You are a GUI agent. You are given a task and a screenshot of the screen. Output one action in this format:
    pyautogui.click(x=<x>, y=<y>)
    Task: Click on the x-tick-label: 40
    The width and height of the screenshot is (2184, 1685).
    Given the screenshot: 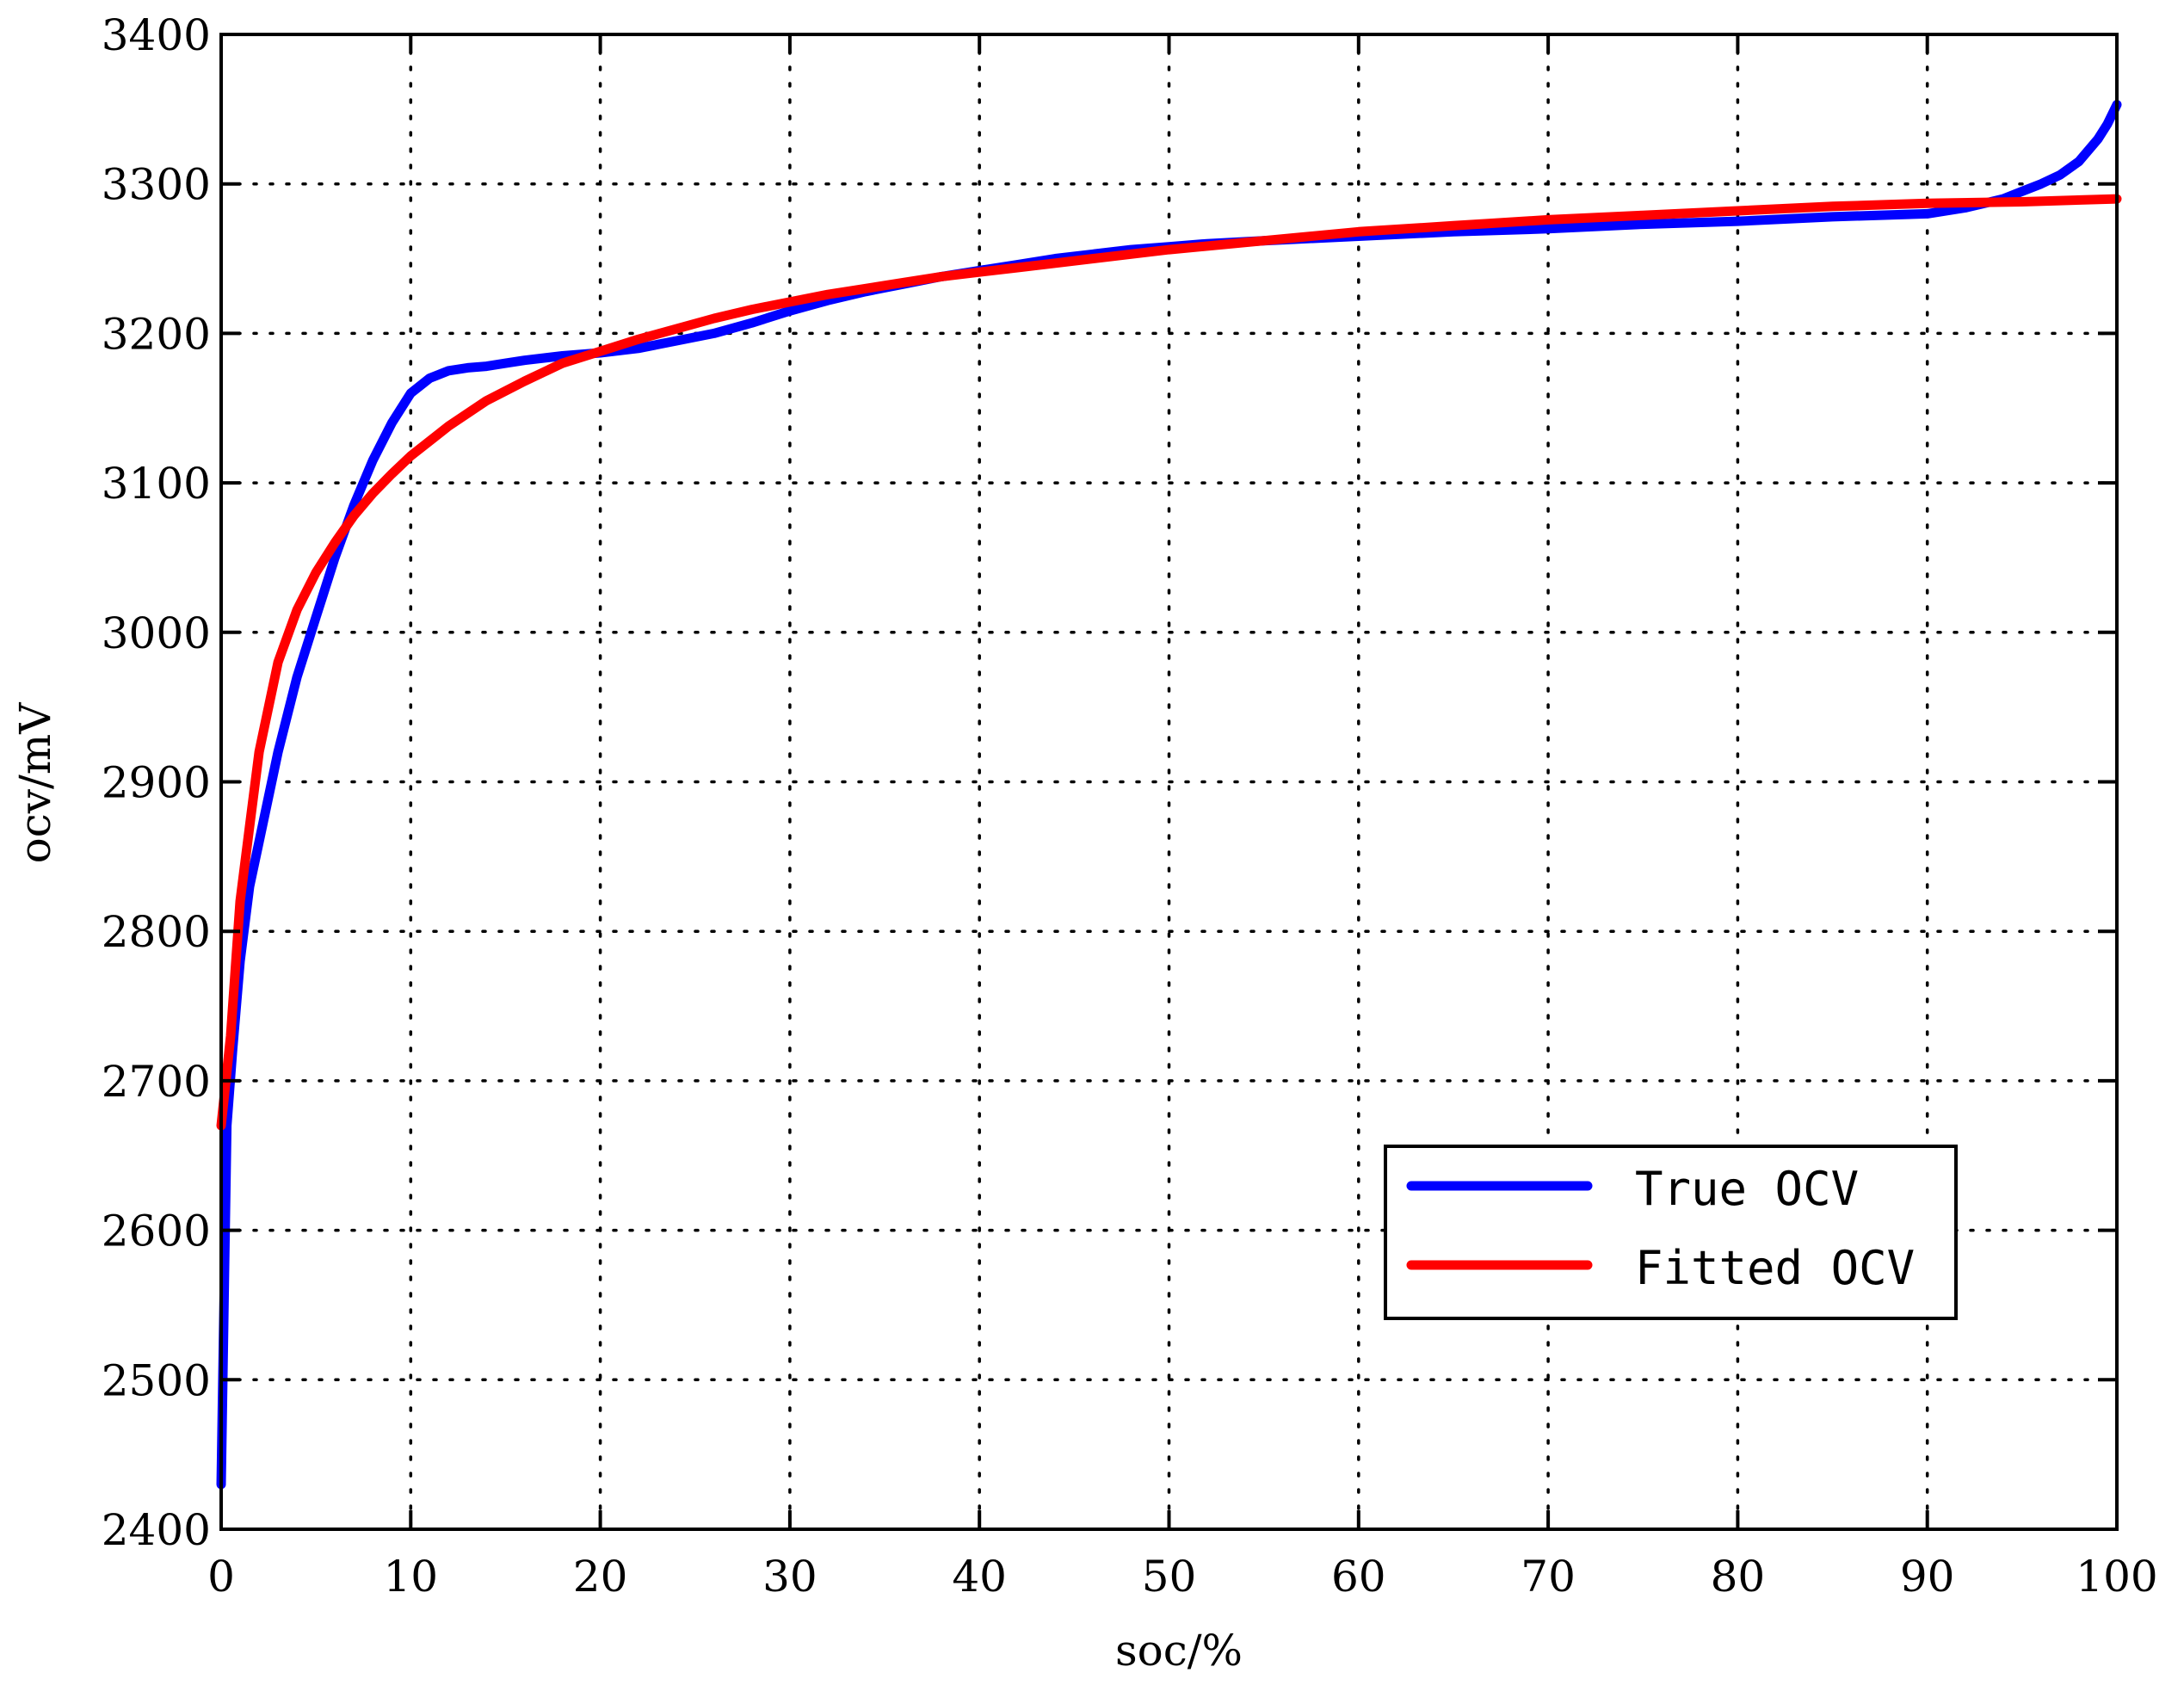 What is the action you would take?
    pyautogui.click(x=979, y=1577)
    